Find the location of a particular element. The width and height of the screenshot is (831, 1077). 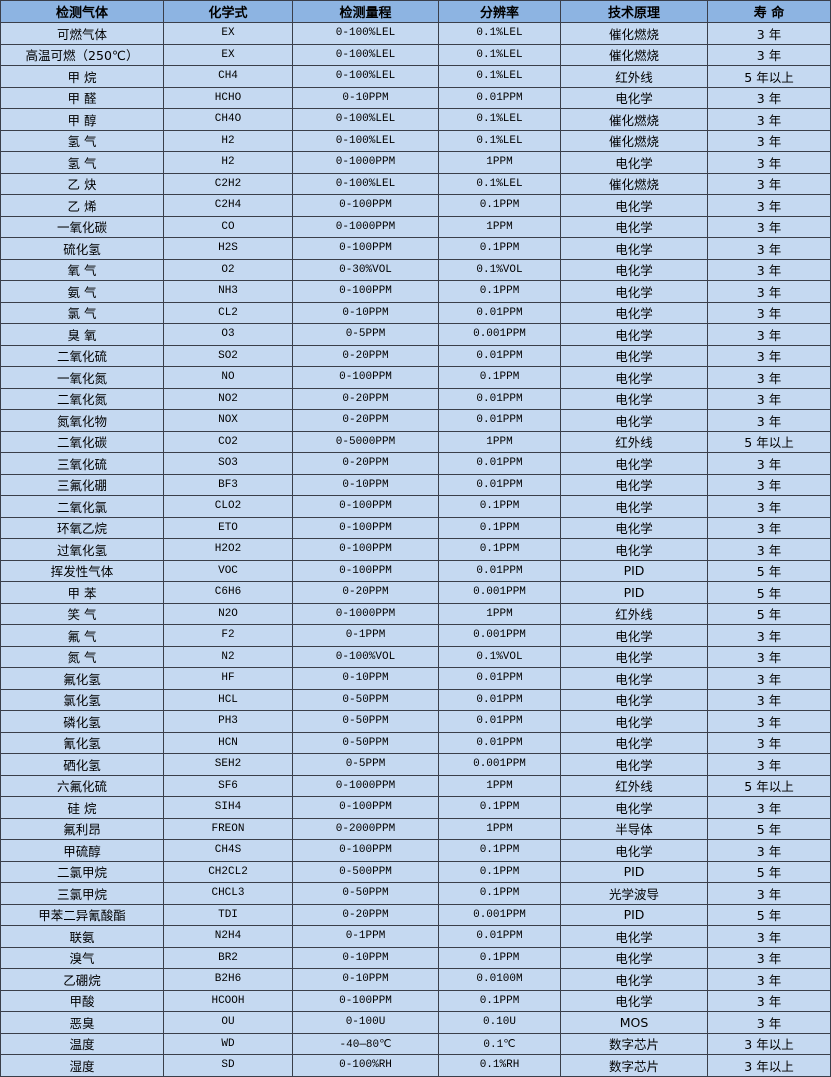

cell-gas-name: 氯化氢 is located at coordinates (82, 699).